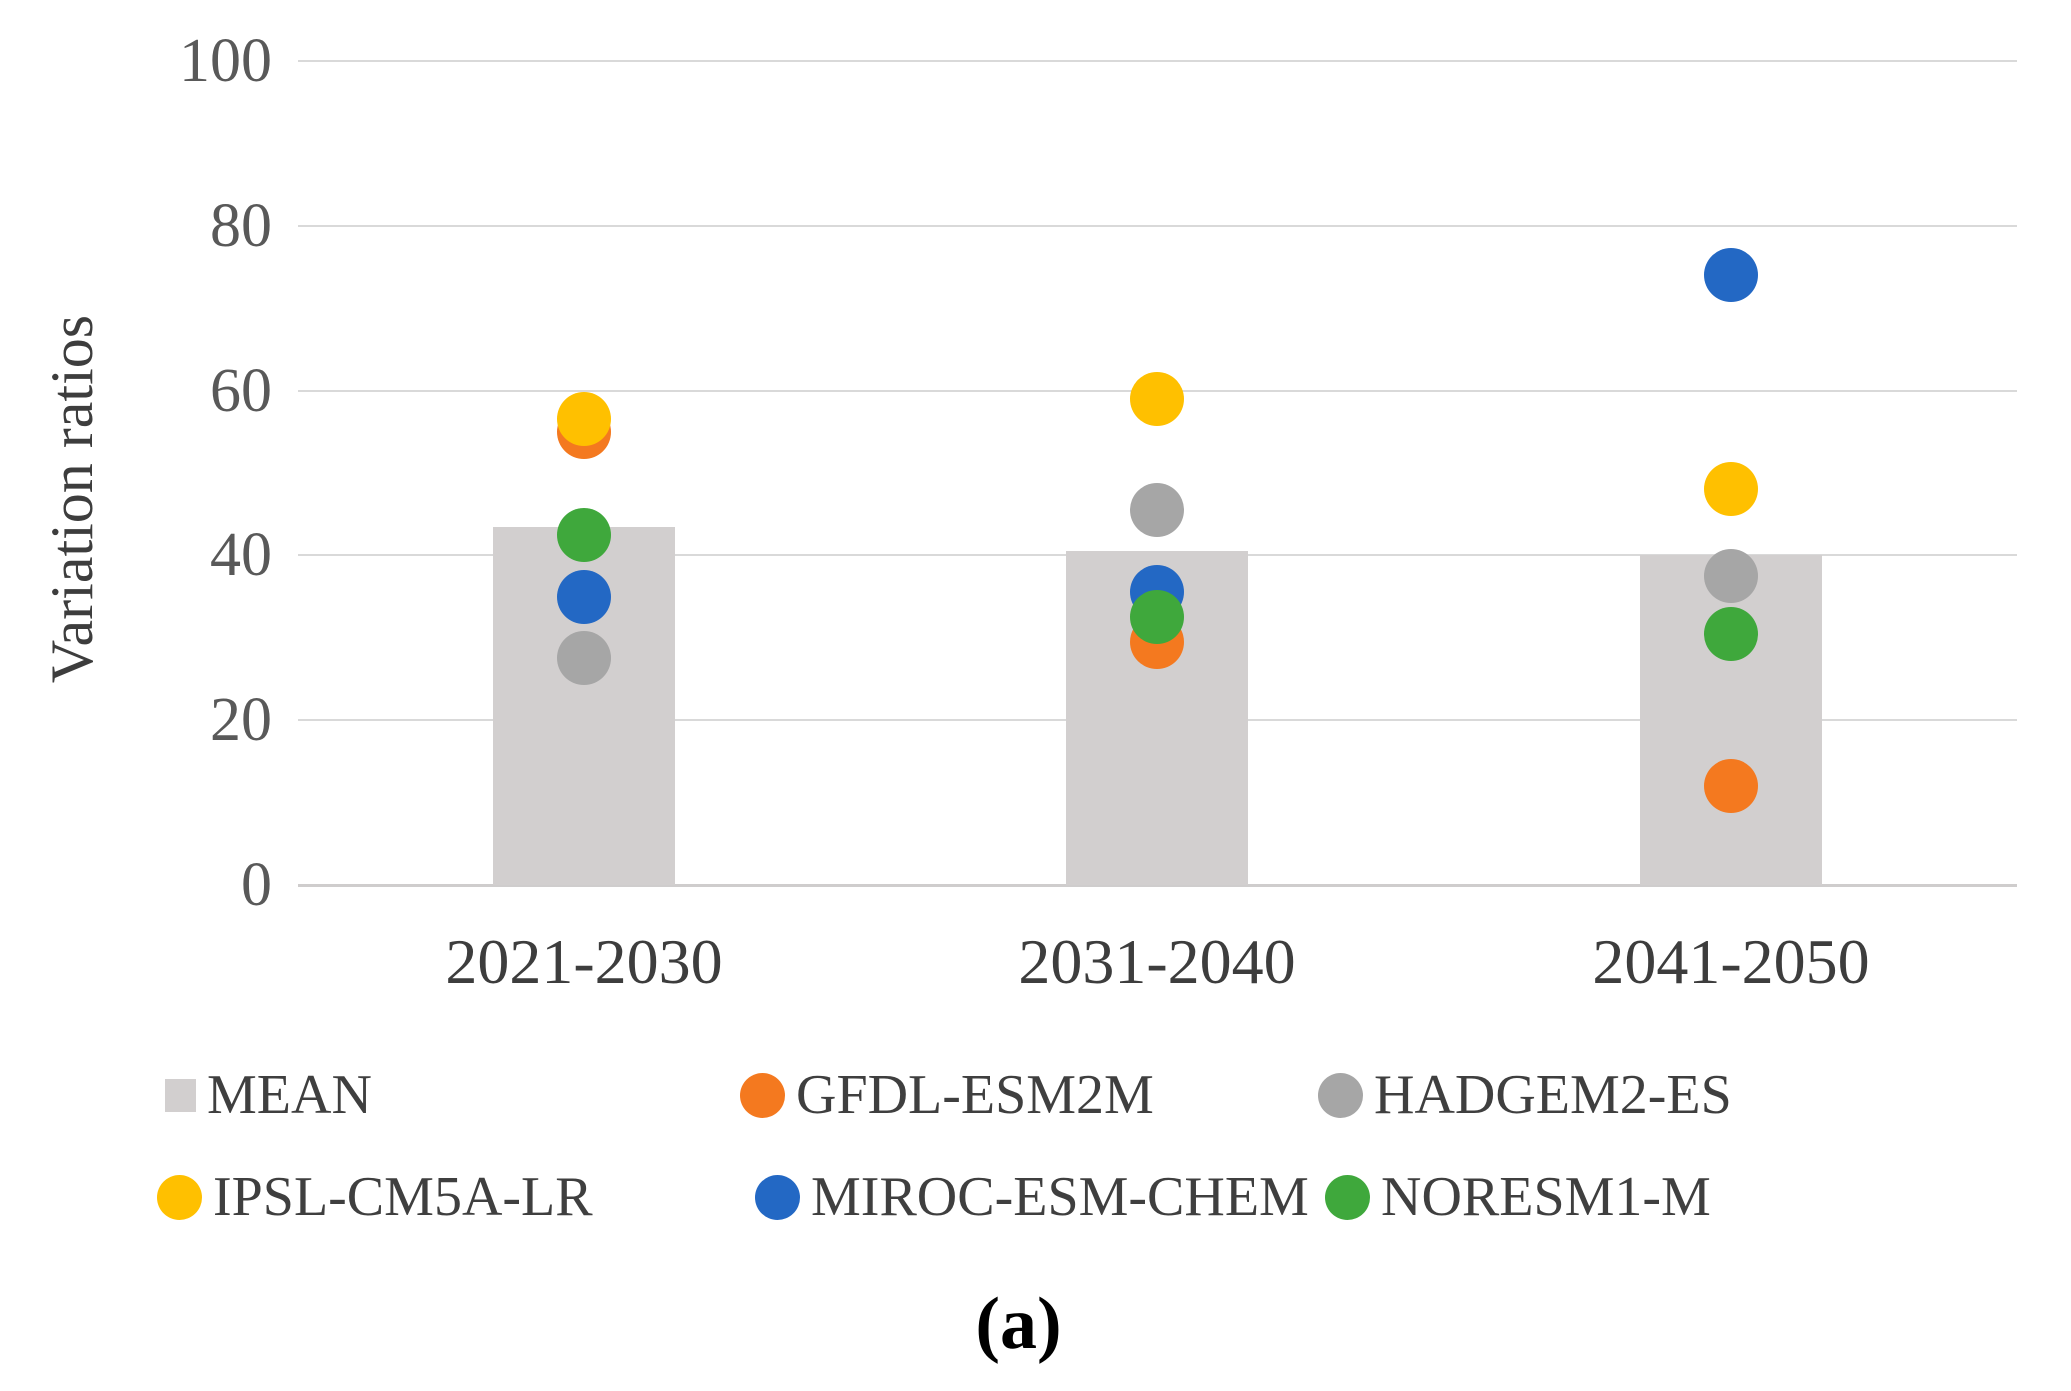 This screenshot has width=2071, height=1391. What do you see at coordinates (180, 1095) in the screenshot?
I see `legend-marker-MEAN` at bounding box center [180, 1095].